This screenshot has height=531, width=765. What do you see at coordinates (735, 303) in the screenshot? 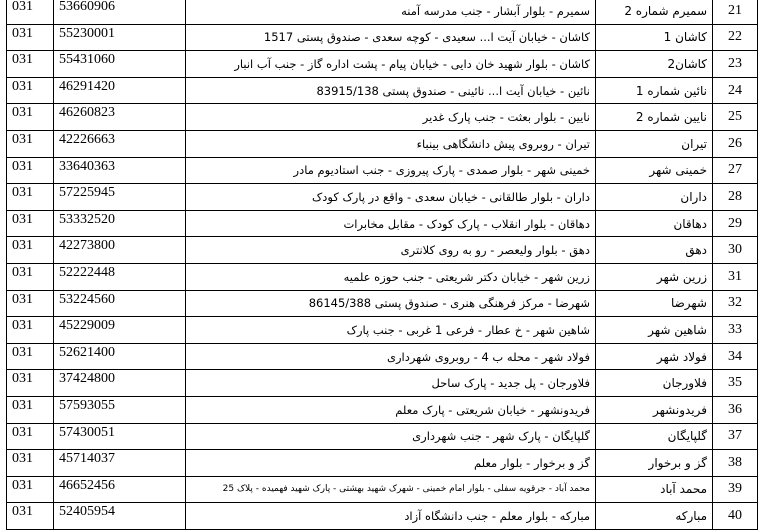
I see `row-number: 32` at bounding box center [735, 303].